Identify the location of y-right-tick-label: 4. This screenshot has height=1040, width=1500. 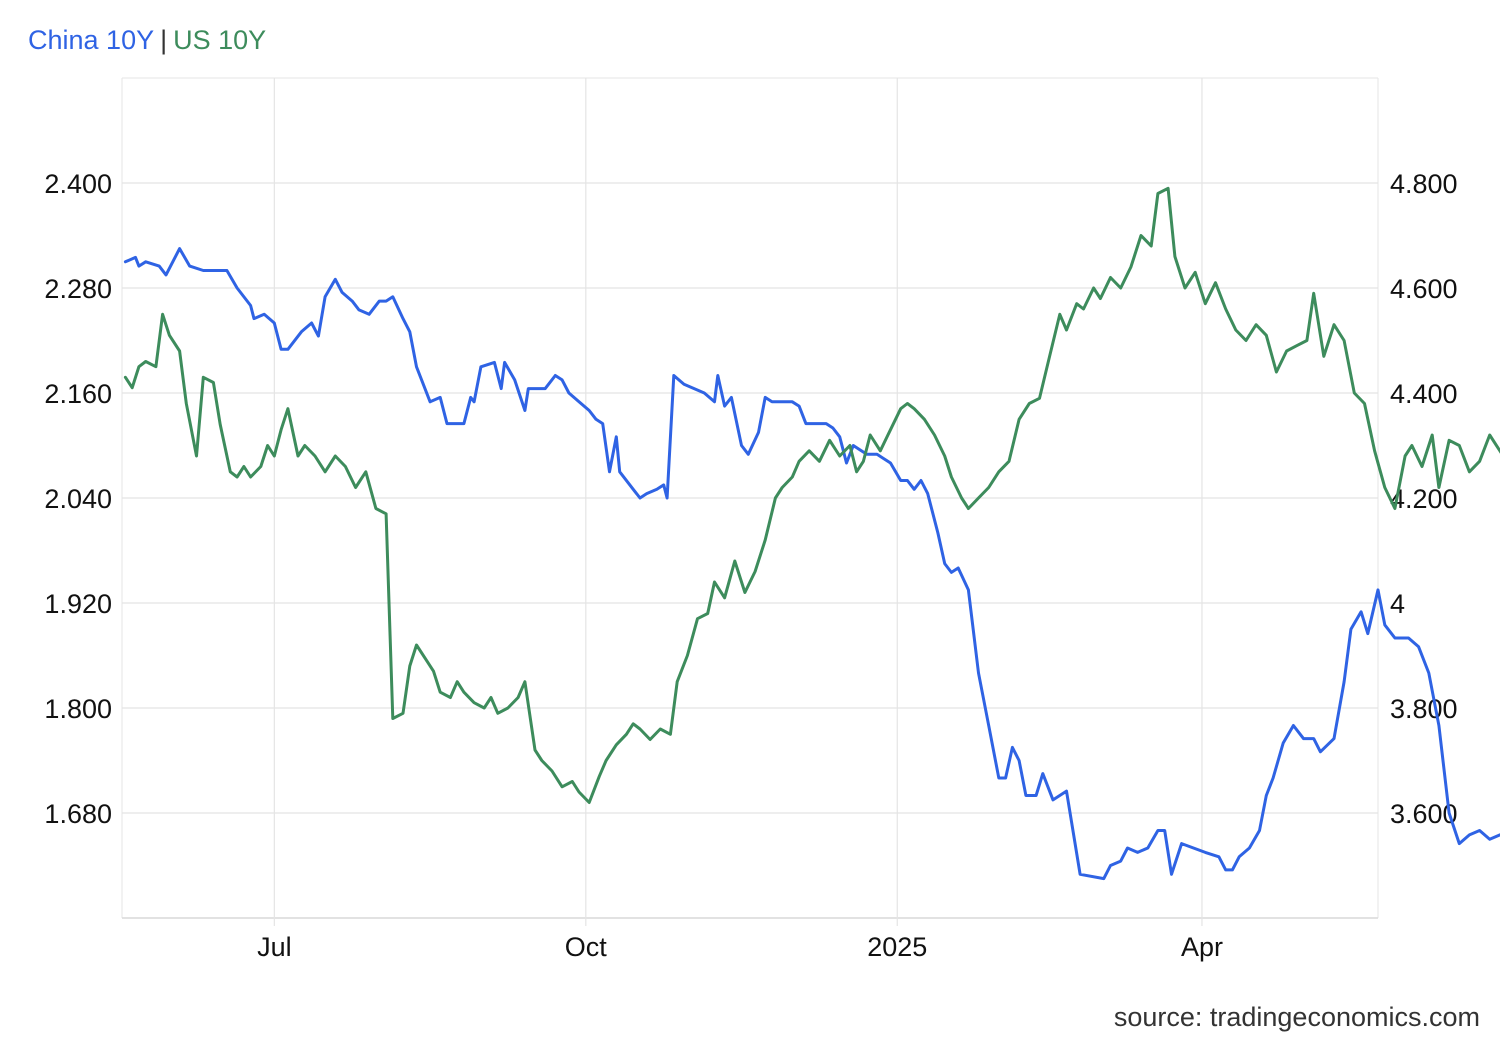
(1397, 604).